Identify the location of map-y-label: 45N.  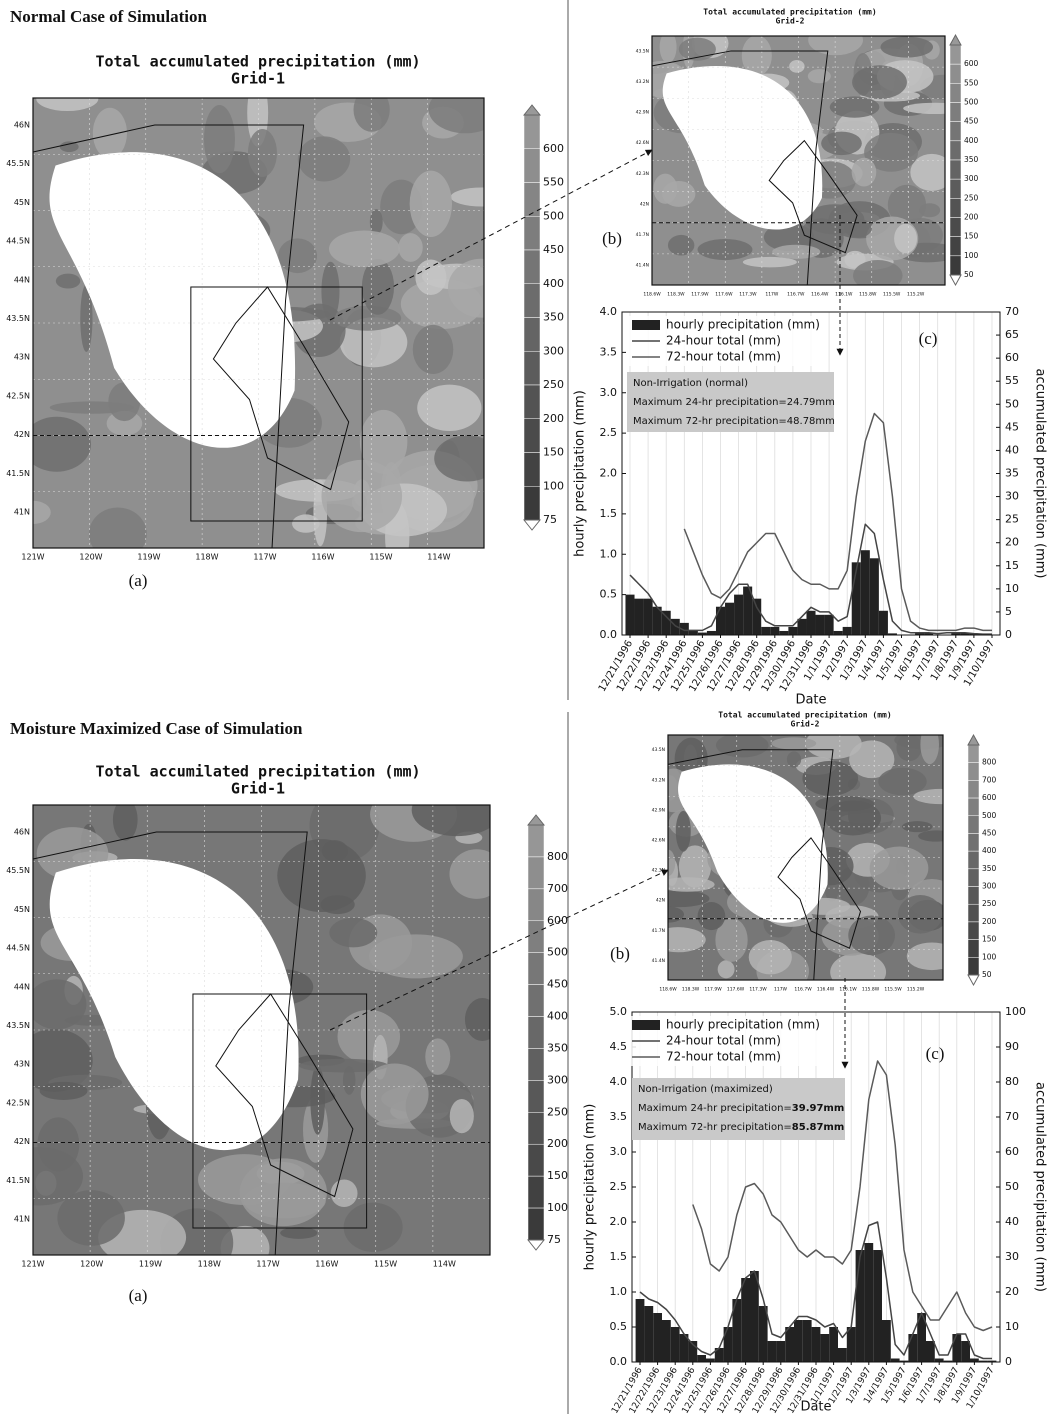
(22, 202).